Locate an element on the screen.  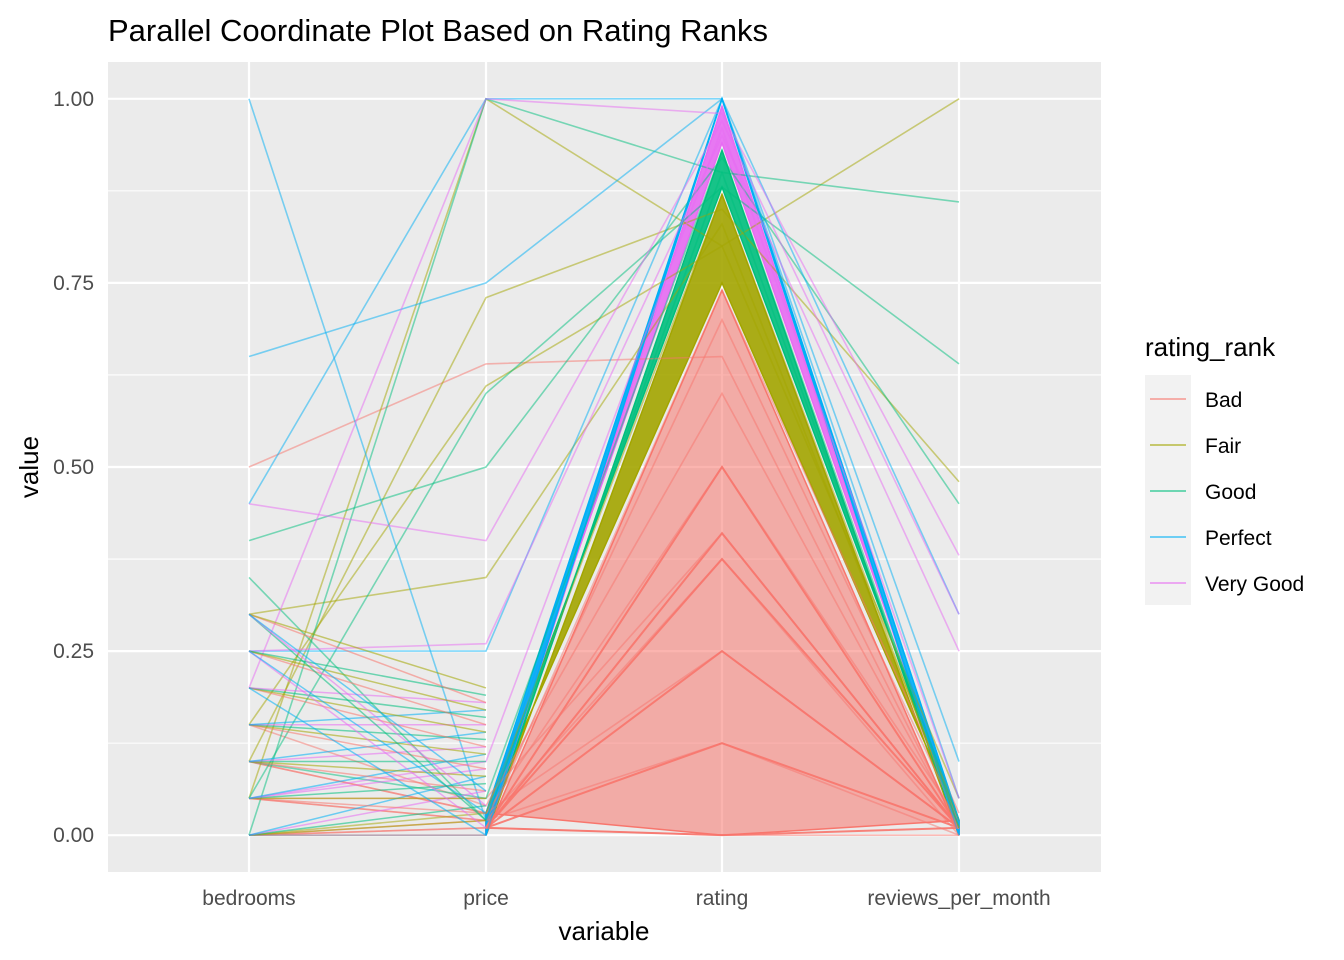
y-tick-labels: 0.00 0.25 0.50 0.75 1.00 is located at coordinates (73, 467).